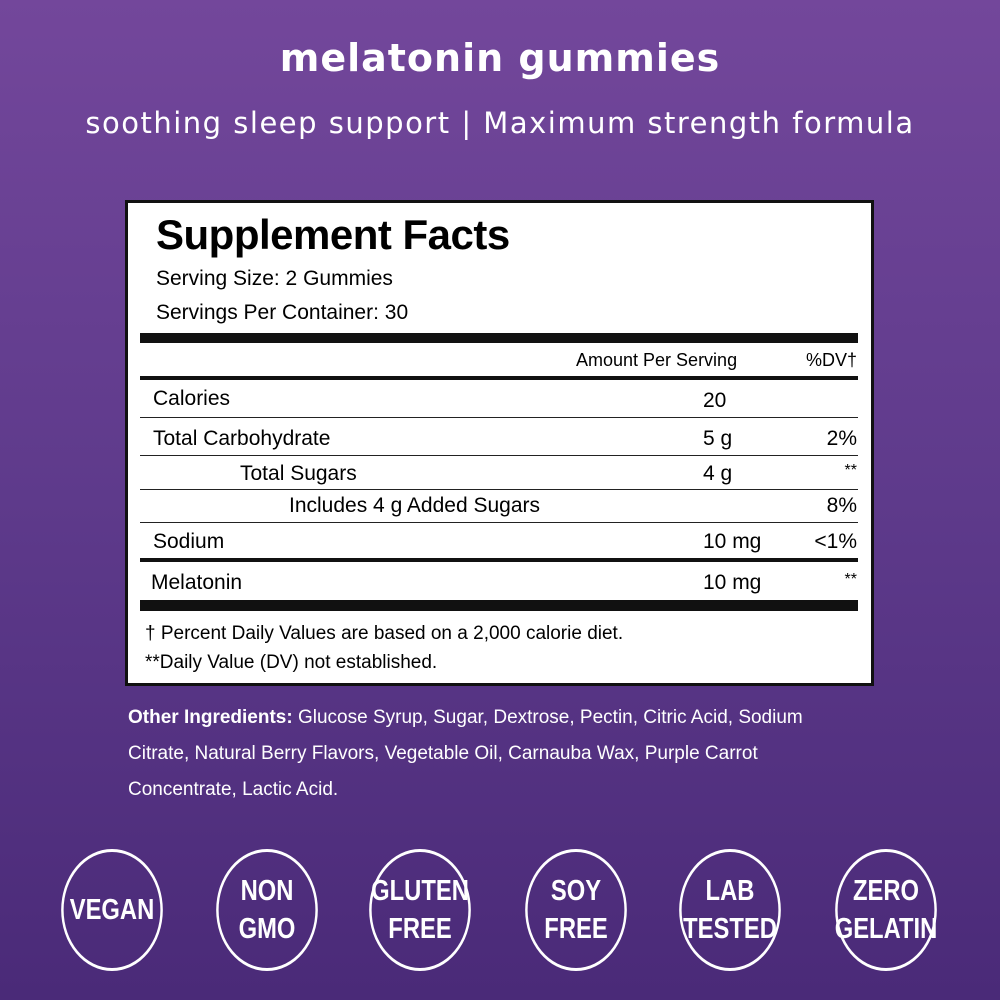  What do you see at coordinates (730, 910) in the screenshot?
I see `badge-lab-tested: LAB TESTED` at bounding box center [730, 910].